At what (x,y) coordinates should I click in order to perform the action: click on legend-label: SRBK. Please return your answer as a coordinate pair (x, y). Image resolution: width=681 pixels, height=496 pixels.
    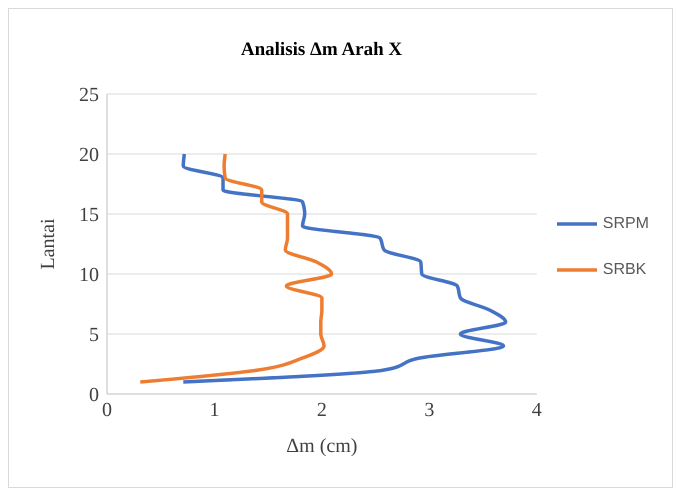
    Looking at the image, I should click on (624, 269).